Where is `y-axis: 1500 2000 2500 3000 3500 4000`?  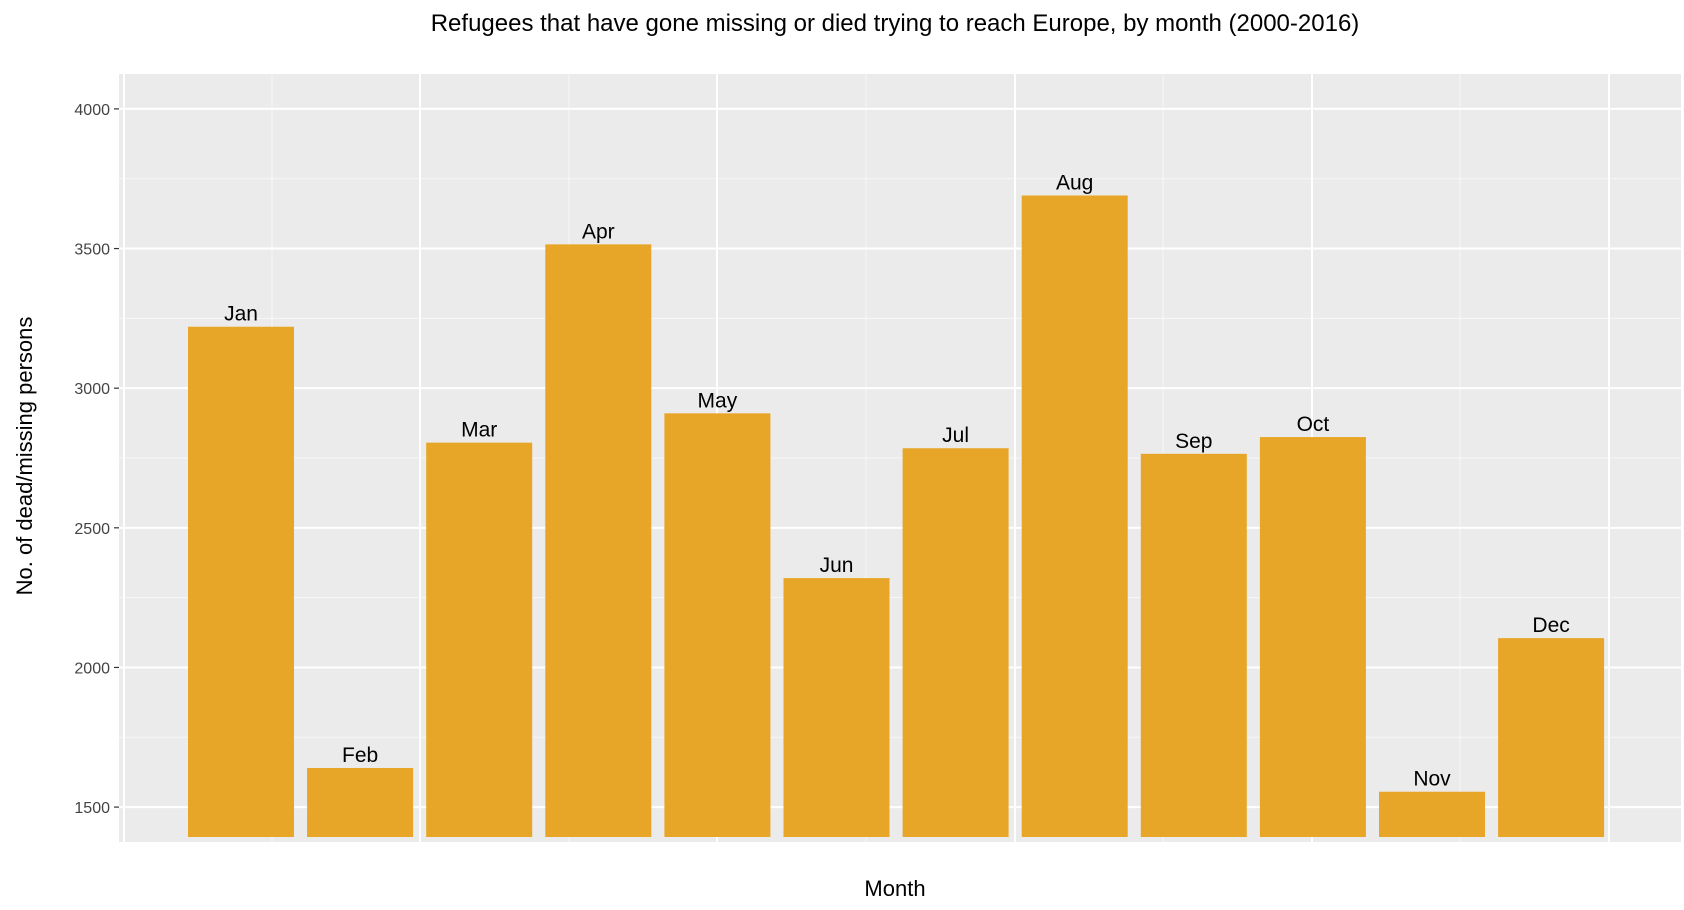
y-axis: 1500 2000 2500 3000 3500 4000 is located at coordinates (96, 459).